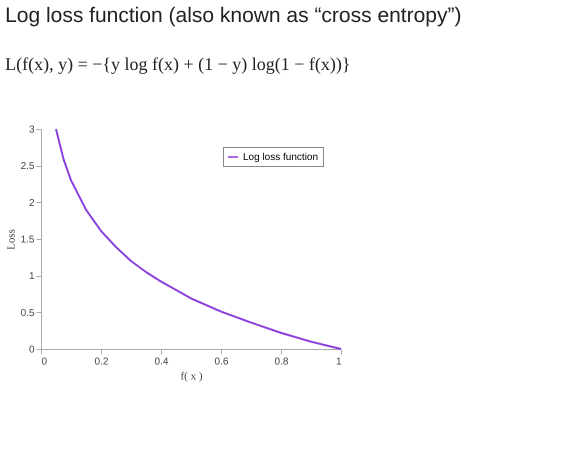  I want to click on legend-label: Log loss function, so click(280, 157).